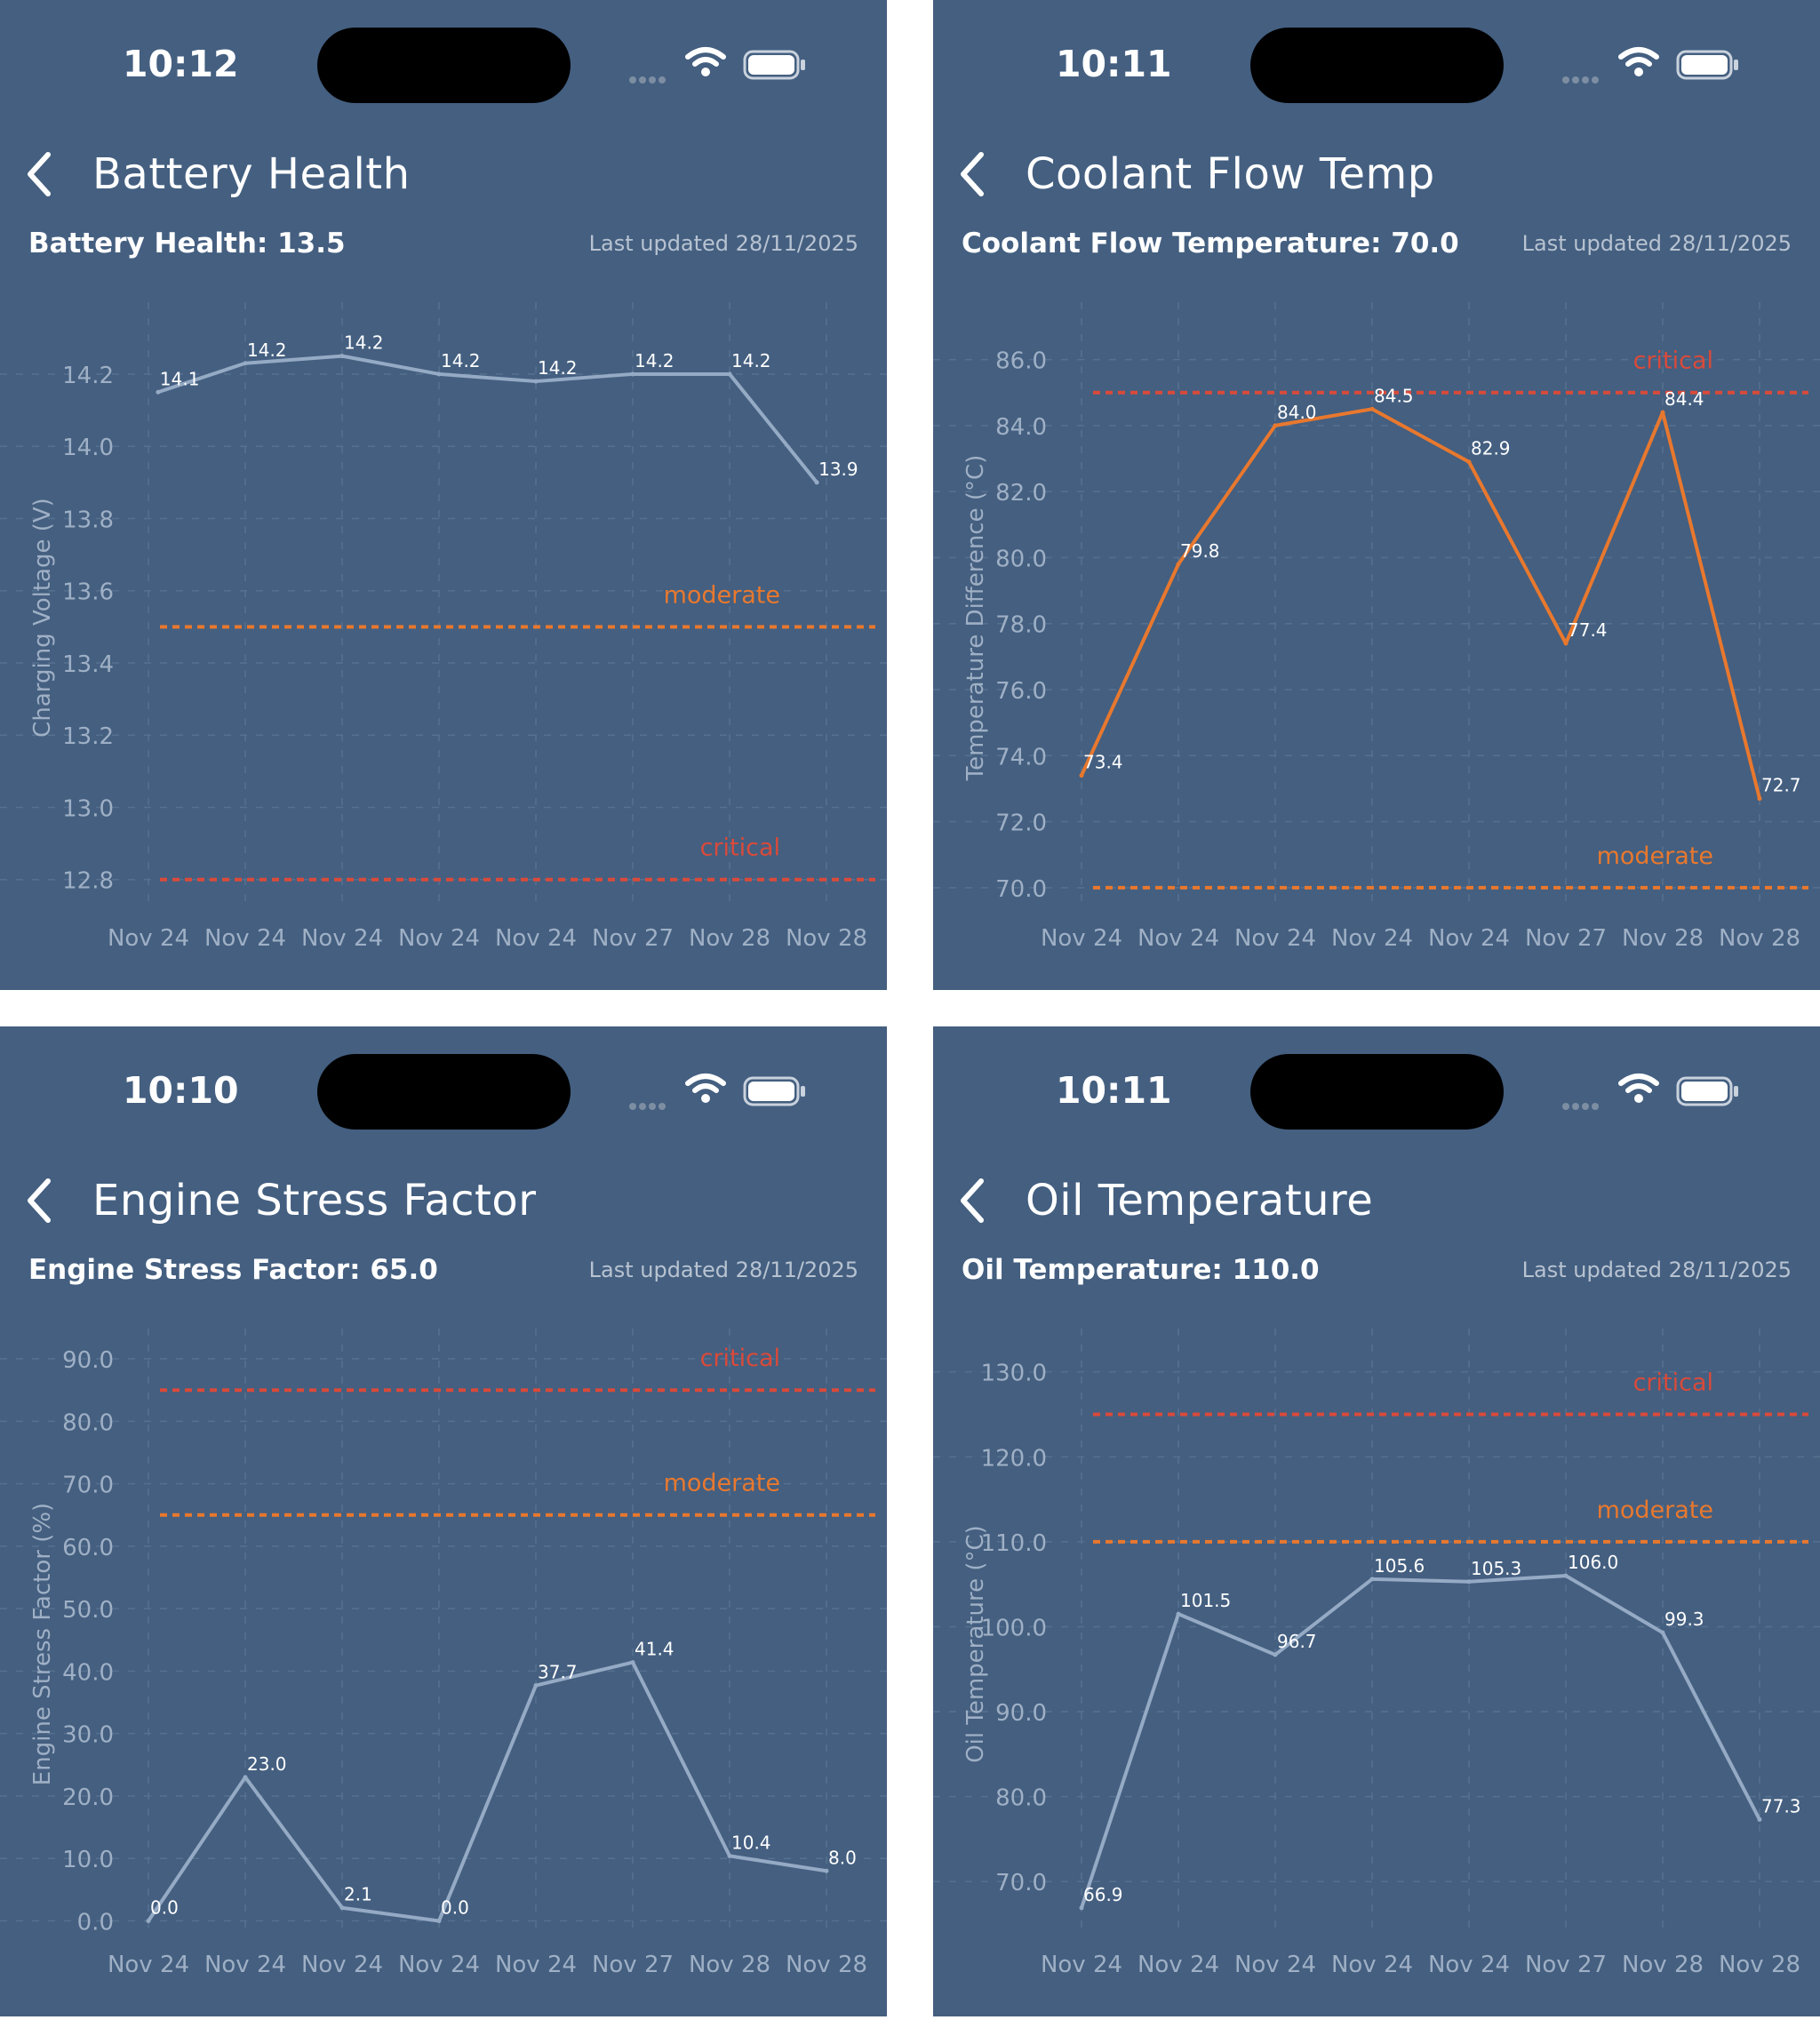 Image resolution: width=1820 pixels, height=2020 pixels. What do you see at coordinates (1491, 448) in the screenshot?
I see `data-label: 82.9` at bounding box center [1491, 448].